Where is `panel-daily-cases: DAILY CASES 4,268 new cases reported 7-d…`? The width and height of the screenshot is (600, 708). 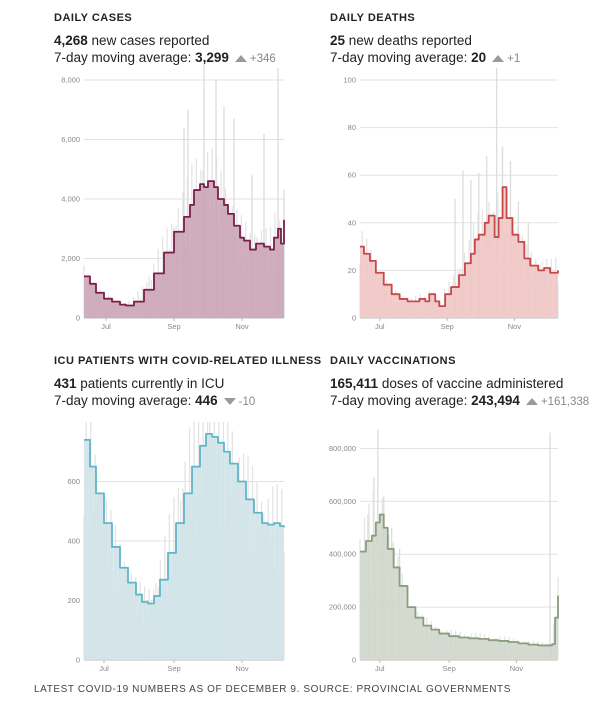 panel-daily-cases: DAILY CASES 4,268 new cases reported 7-d… is located at coordinates (189, 38).